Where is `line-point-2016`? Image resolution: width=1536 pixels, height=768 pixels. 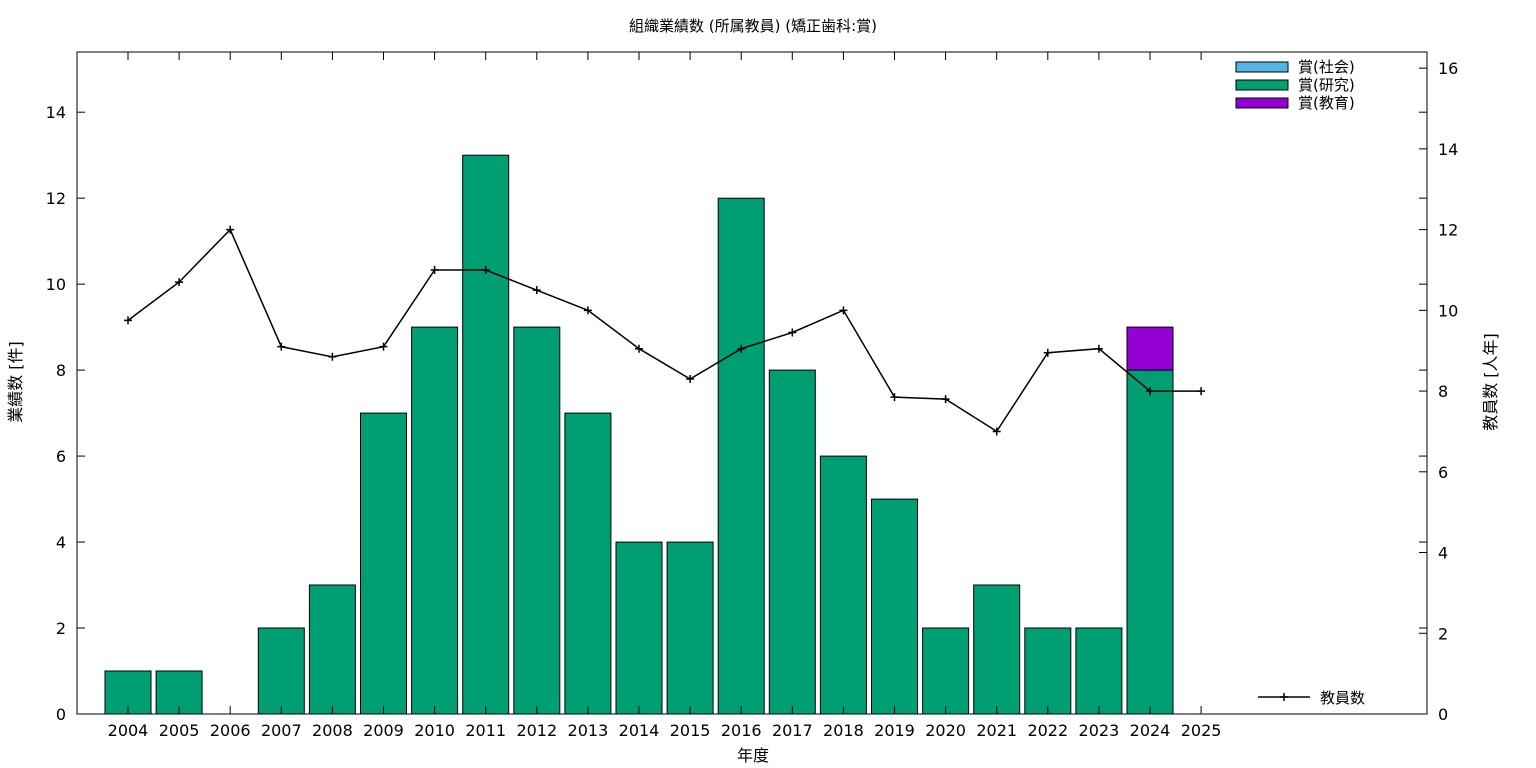 line-point-2016 is located at coordinates (741, 348).